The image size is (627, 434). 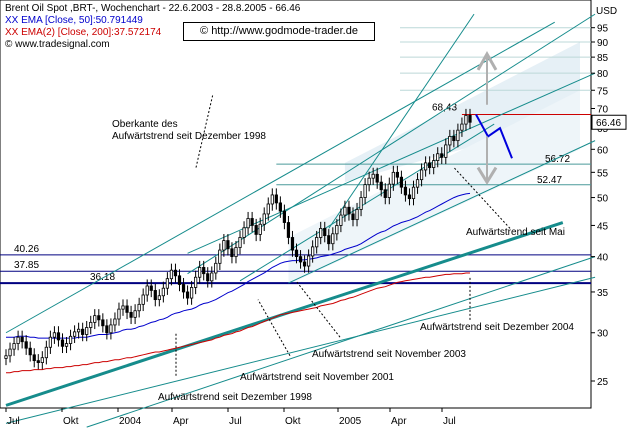 I want to click on projection-layer, so click(x=494, y=117).